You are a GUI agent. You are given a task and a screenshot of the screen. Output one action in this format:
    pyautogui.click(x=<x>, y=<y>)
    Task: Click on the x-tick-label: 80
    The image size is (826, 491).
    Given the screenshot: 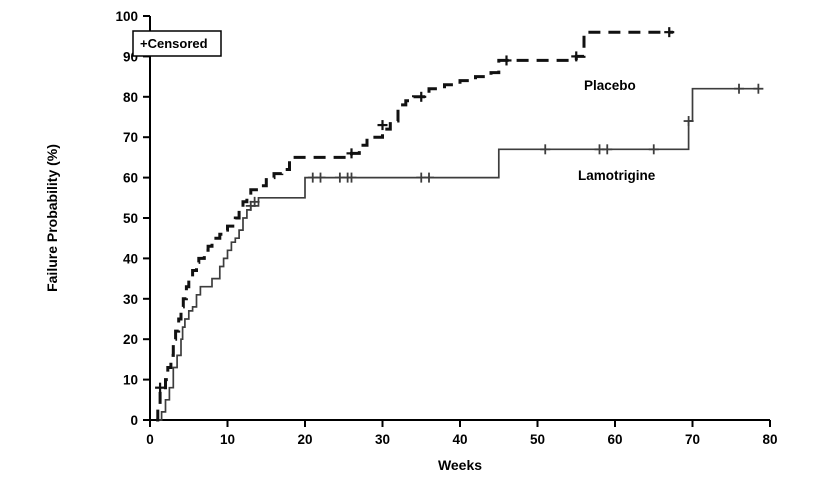 What is the action you would take?
    pyautogui.click(x=769, y=439)
    